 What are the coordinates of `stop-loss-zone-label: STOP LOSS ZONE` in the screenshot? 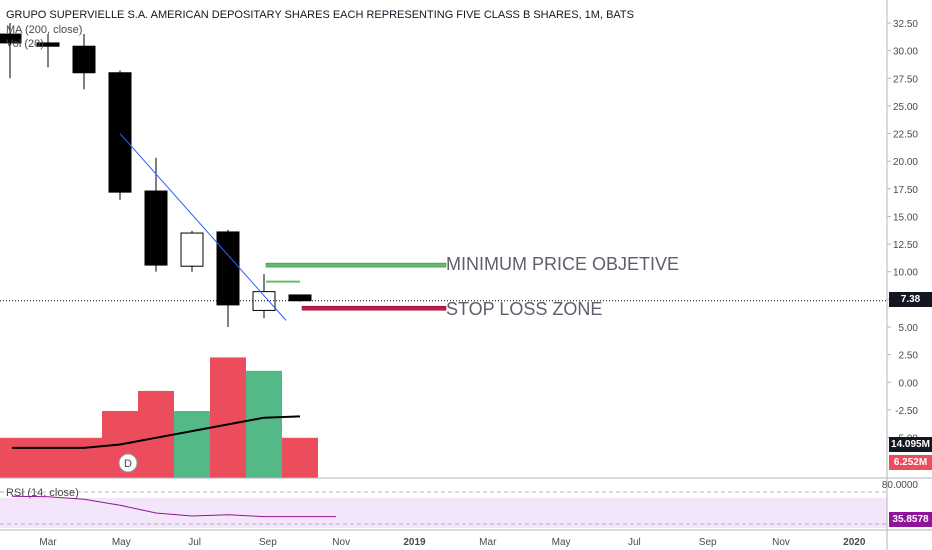 It's located at (524, 309).